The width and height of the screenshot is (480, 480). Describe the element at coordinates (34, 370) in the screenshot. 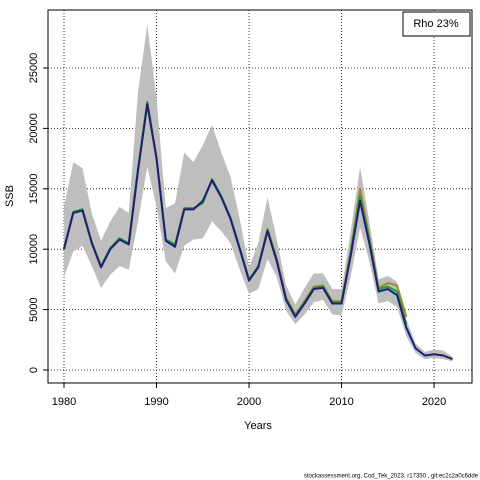

I see `y-tick-label: 0` at that location.